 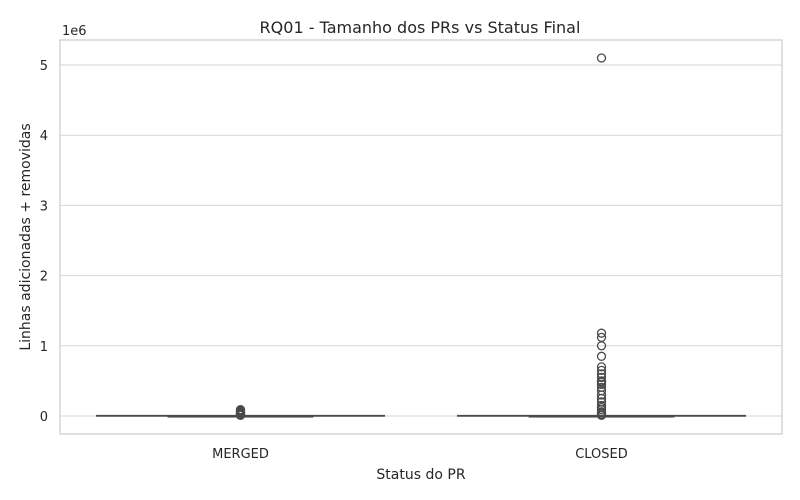 What do you see at coordinates (44, 347) in the screenshot?
I see `y-tick-label: 1` at bounding box center [44, 347].